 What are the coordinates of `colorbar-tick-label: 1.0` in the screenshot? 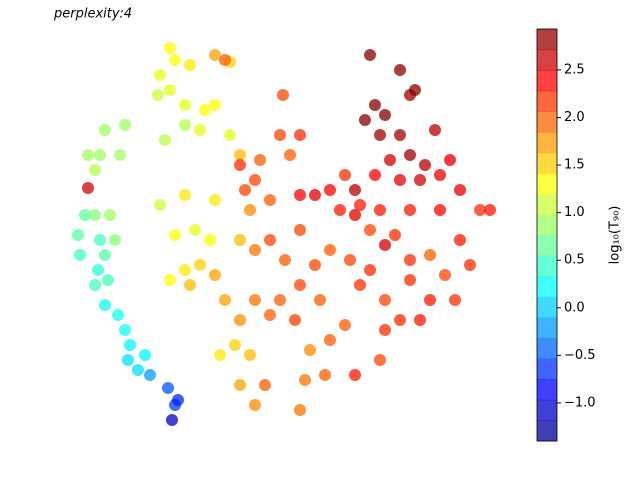 It's located at (574, 212).